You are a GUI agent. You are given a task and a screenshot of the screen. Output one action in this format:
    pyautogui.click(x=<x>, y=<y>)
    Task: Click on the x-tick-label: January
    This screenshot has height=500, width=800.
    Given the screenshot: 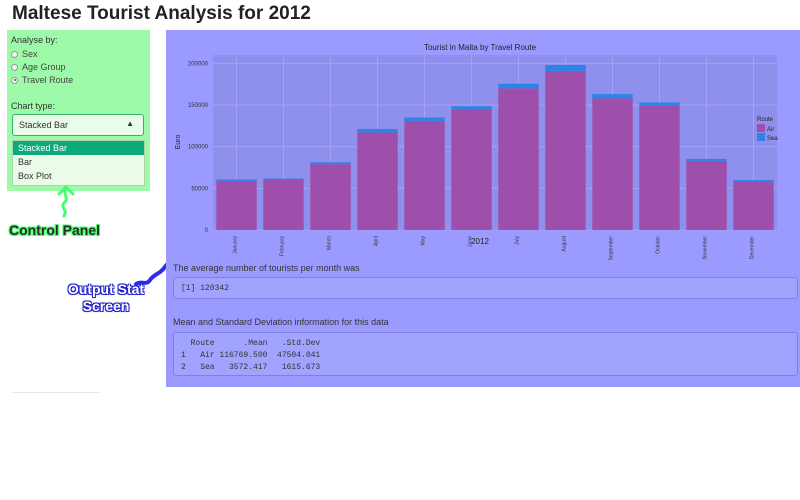 What is the action you would take?
    pyautogui.click(x=236, y=245)
    